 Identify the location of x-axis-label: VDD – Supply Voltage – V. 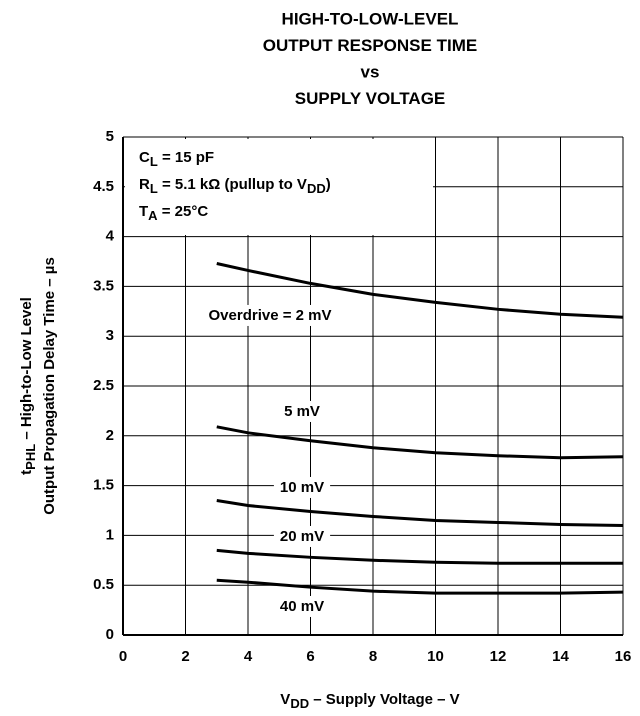
(369, 701).